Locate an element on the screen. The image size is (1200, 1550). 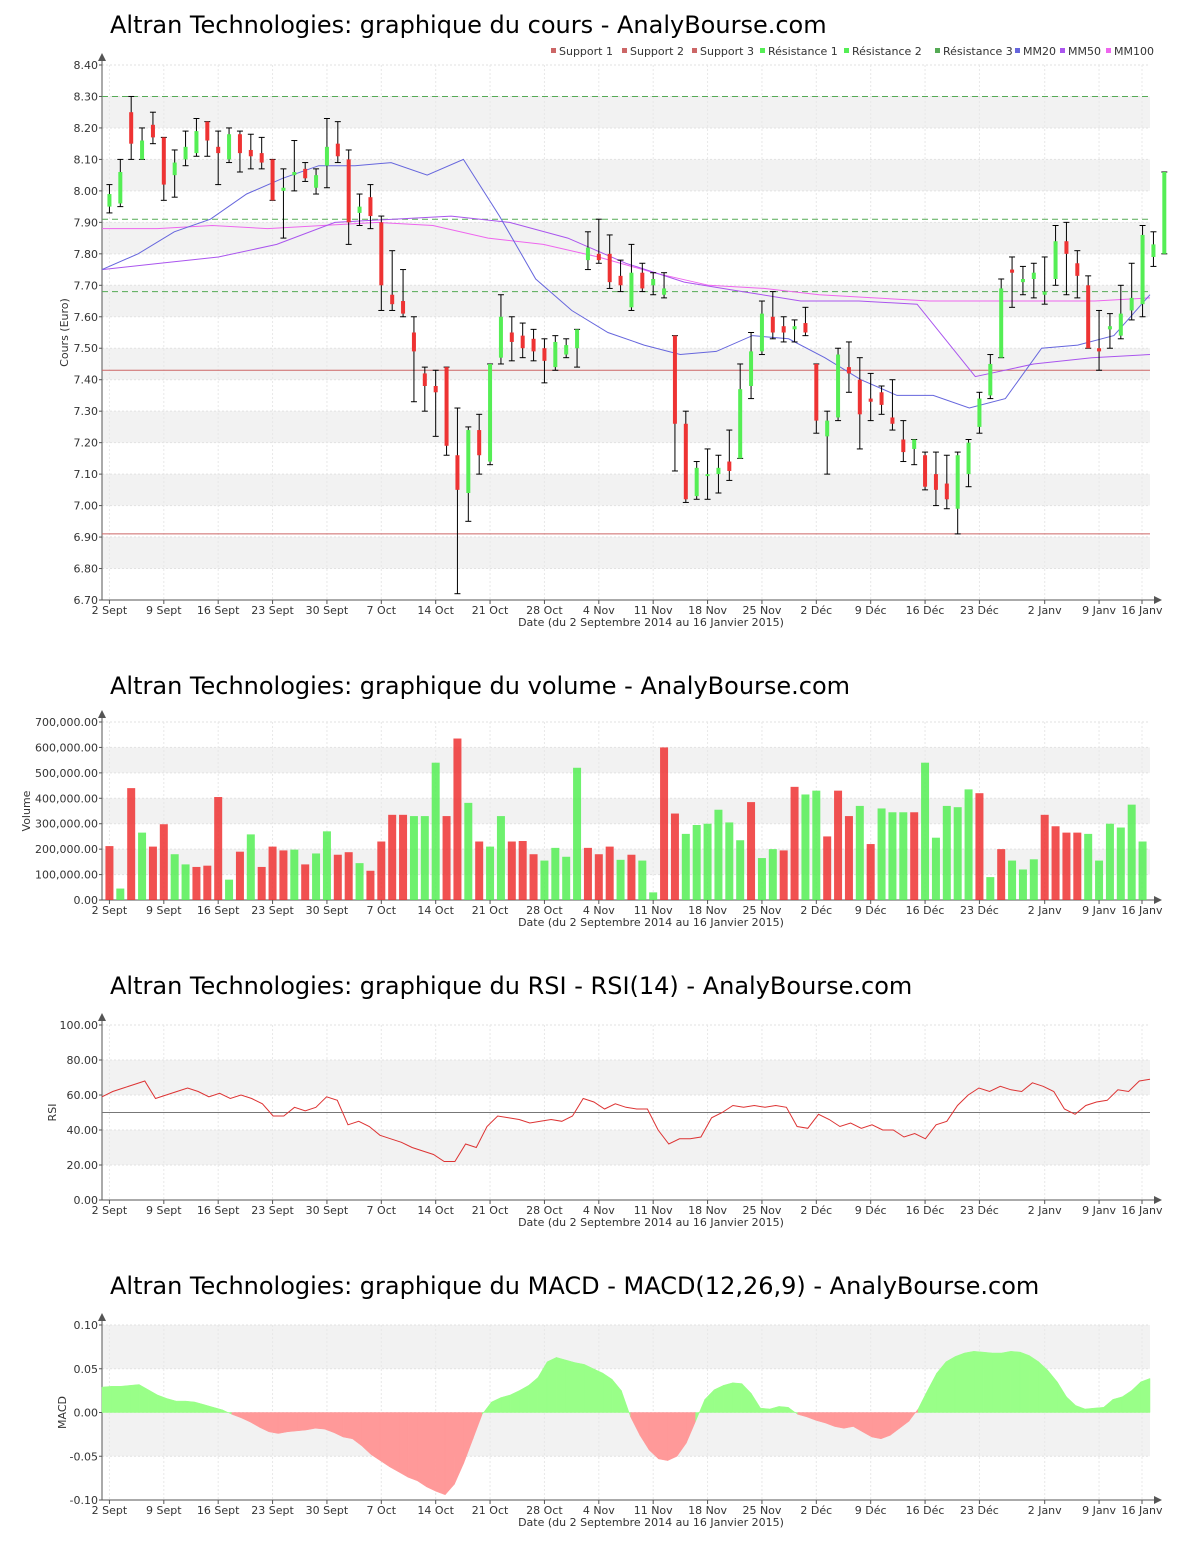
y-tick-label: 20.00 is located at coordinates (83, 1165).